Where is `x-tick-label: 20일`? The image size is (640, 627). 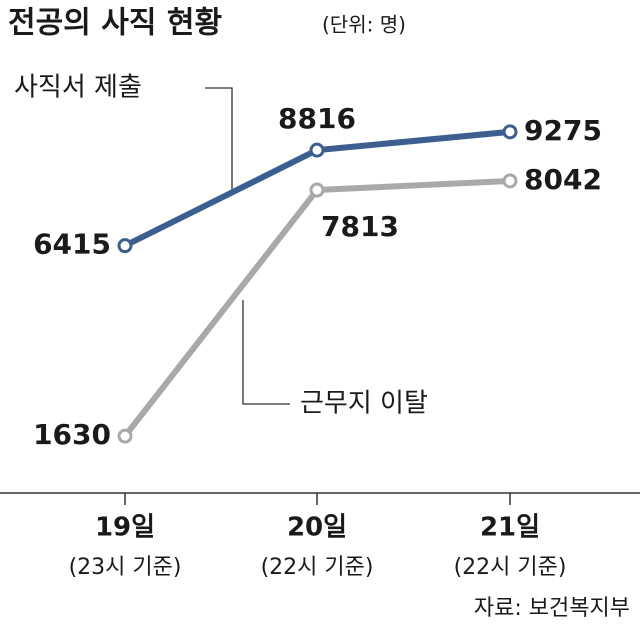
x-tick-label: 20일 is located at coordinates (317, 528).